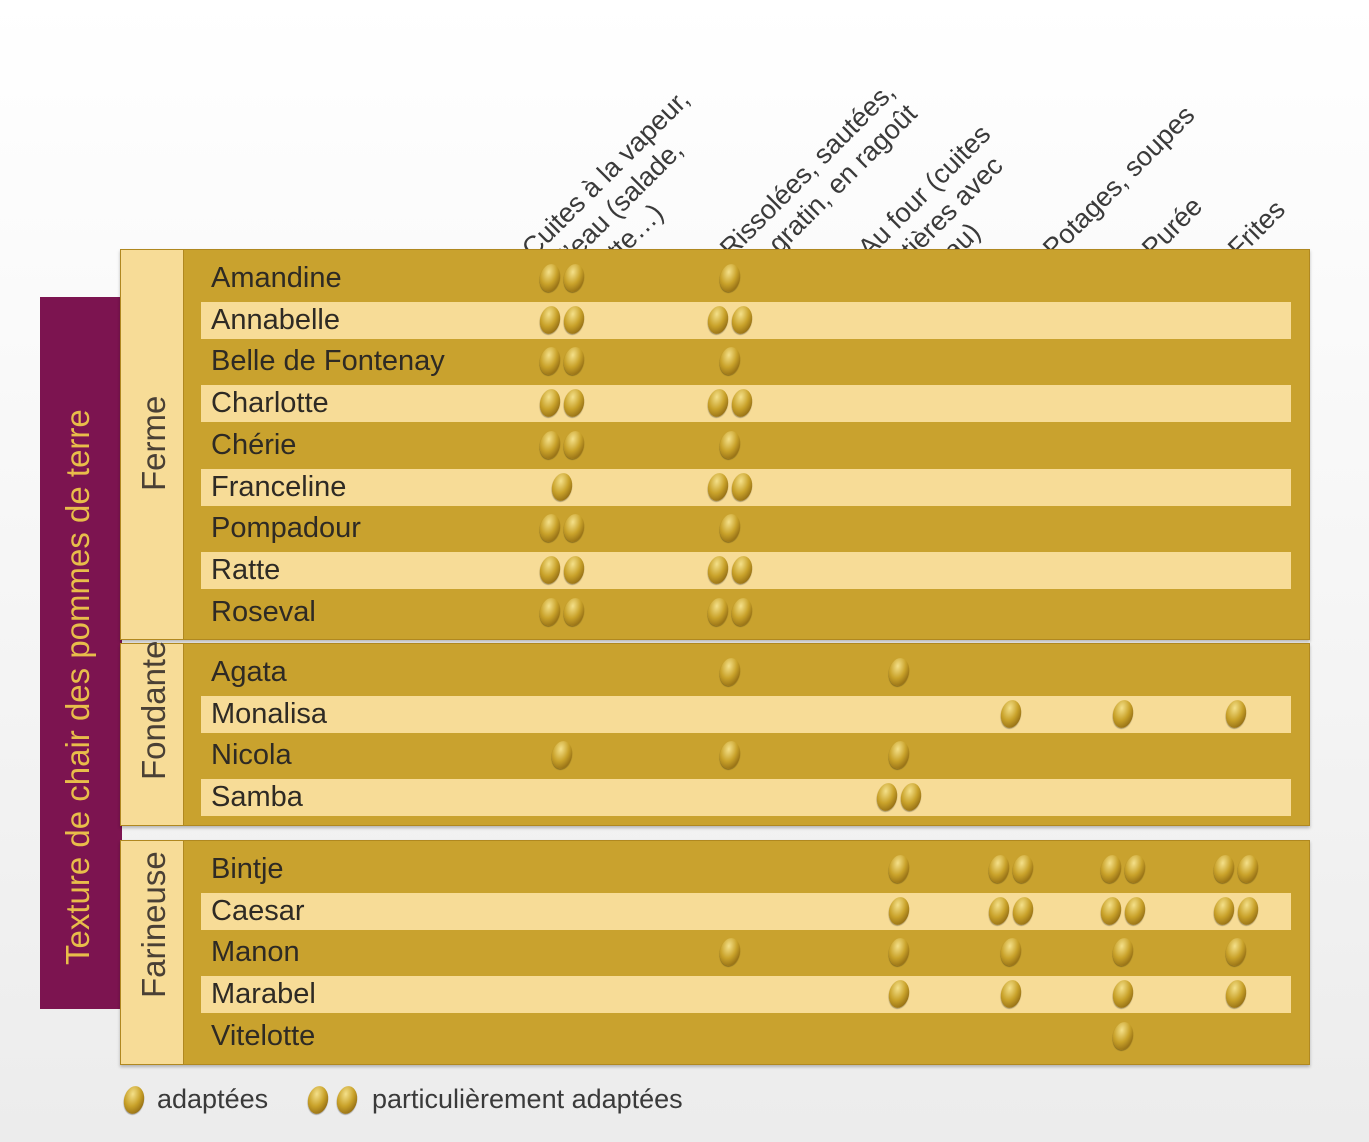  I want to click on group-label-cell: Fondante, so click(152, 732).